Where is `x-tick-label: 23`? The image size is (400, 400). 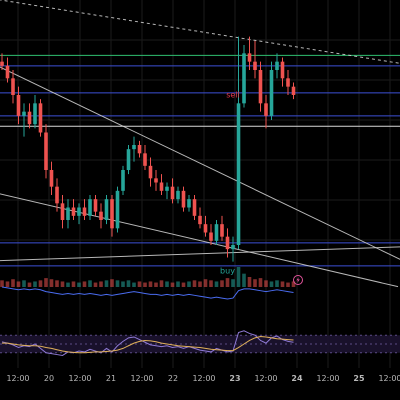 x-tick-label: 23 is located at coordinates (234, 378).